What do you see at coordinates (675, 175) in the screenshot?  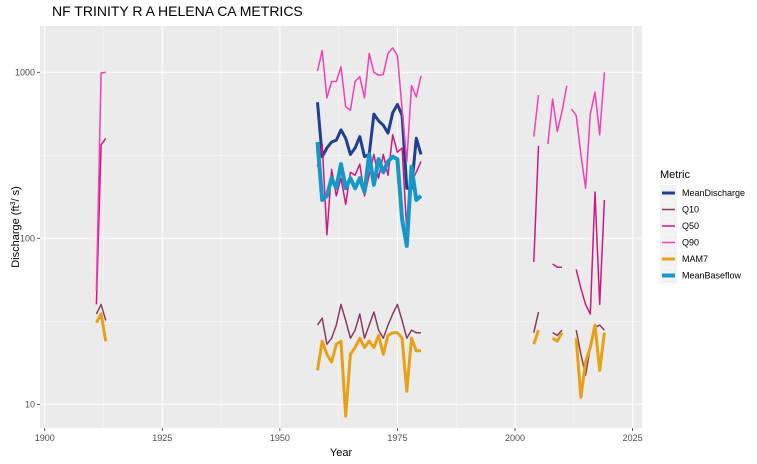 I see `legend-title: Metric` at bounding box center [675, 175].